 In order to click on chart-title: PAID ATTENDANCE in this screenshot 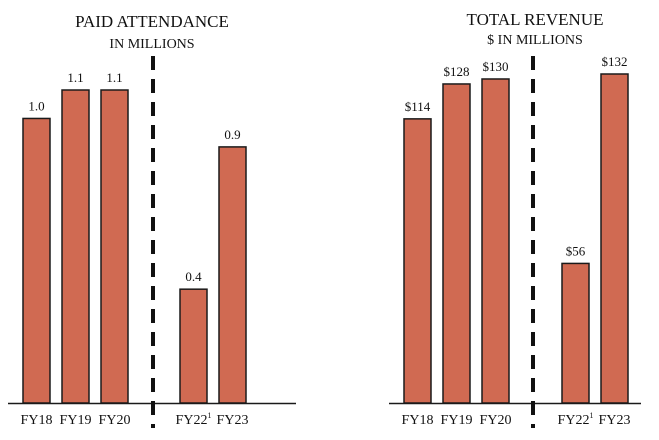, I will do `click(152, 21)`.